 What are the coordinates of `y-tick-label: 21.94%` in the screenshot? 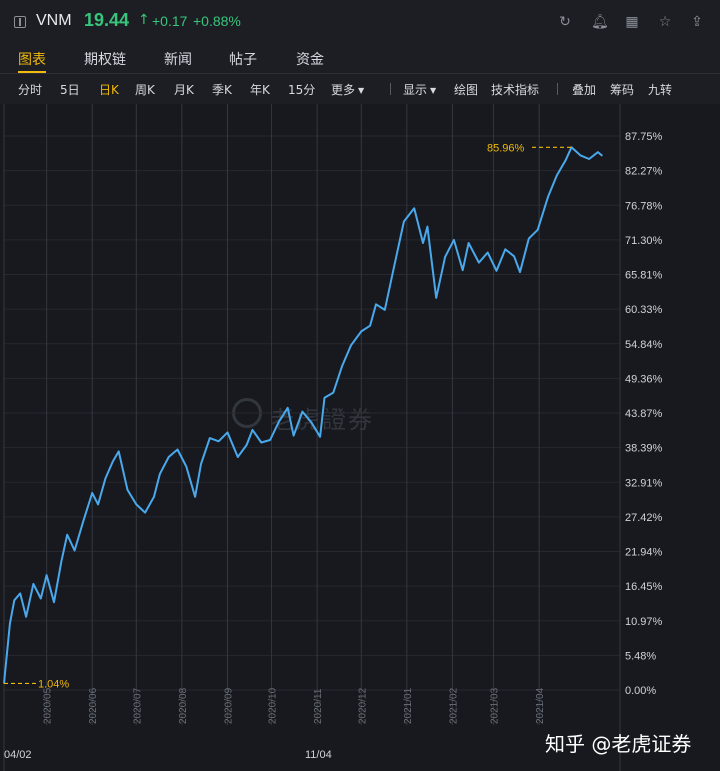 It's located at (644, 553).